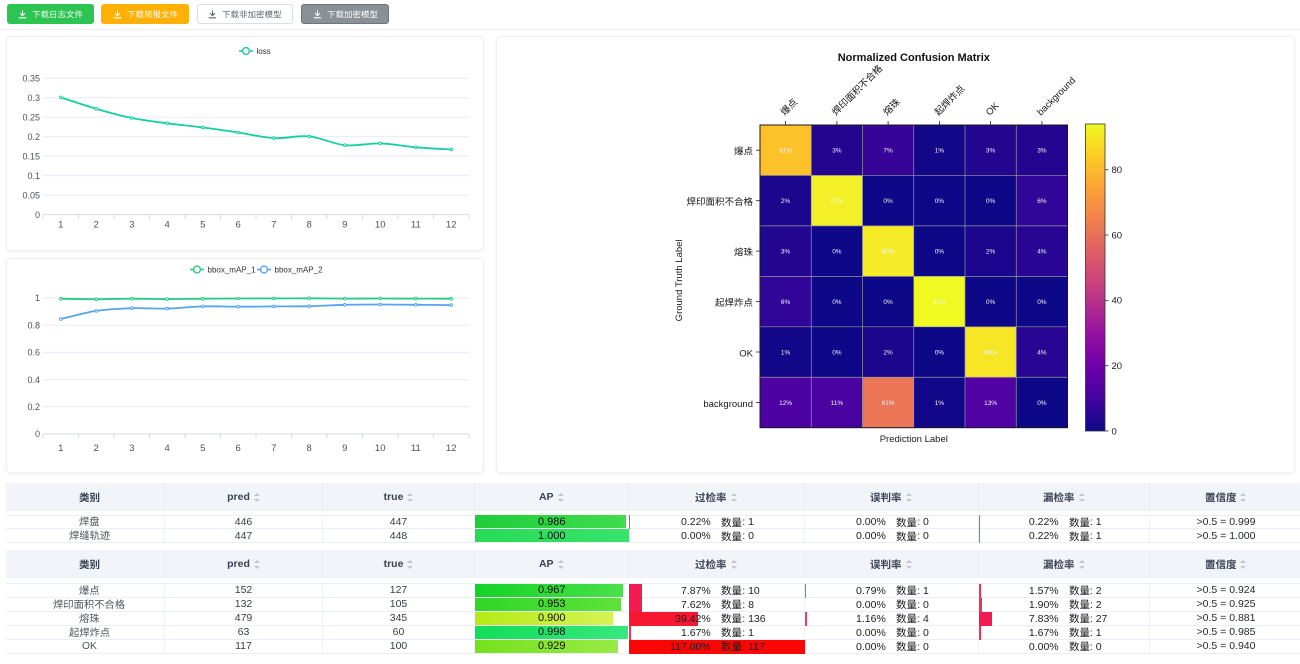 The width and height of the screenshot is (1300, 664). Describe the element at coordinates (1117, 301) in the screenshot. I see `svg-text: 40` at that location.